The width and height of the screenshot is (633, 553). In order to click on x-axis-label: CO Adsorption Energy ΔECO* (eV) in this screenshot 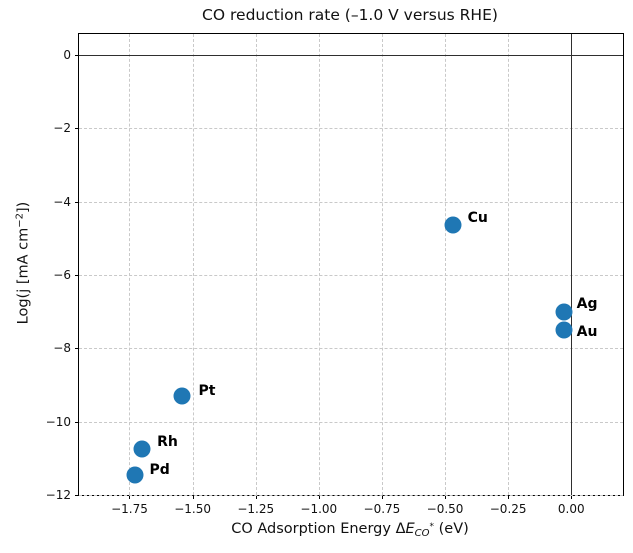, I will do `click(350, 530)`.